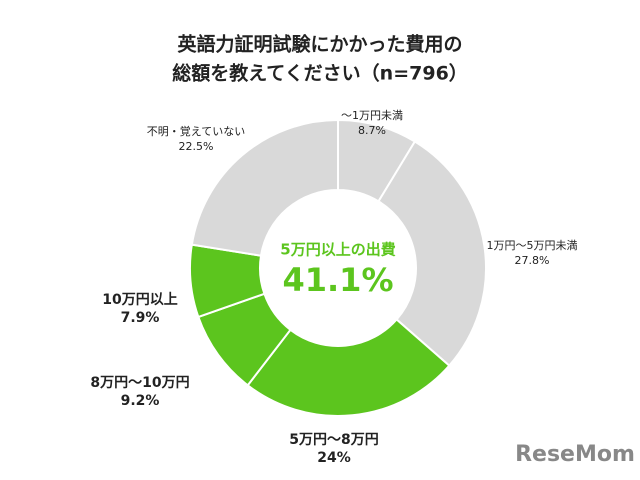 Image resolution: width=640 pixels, height=480 pixels. What do you see at coordinates (337, 280) in the screenshot?
I see `center-value: 41.1%` at bounding box center [337, 280].